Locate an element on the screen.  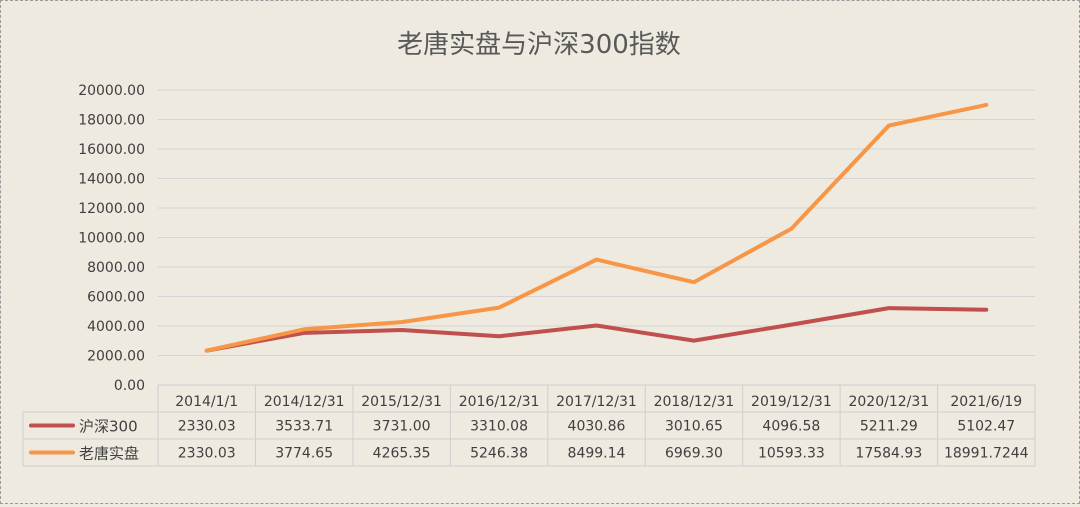
data-label: 5246.38 is located at coordinates (499, 454).